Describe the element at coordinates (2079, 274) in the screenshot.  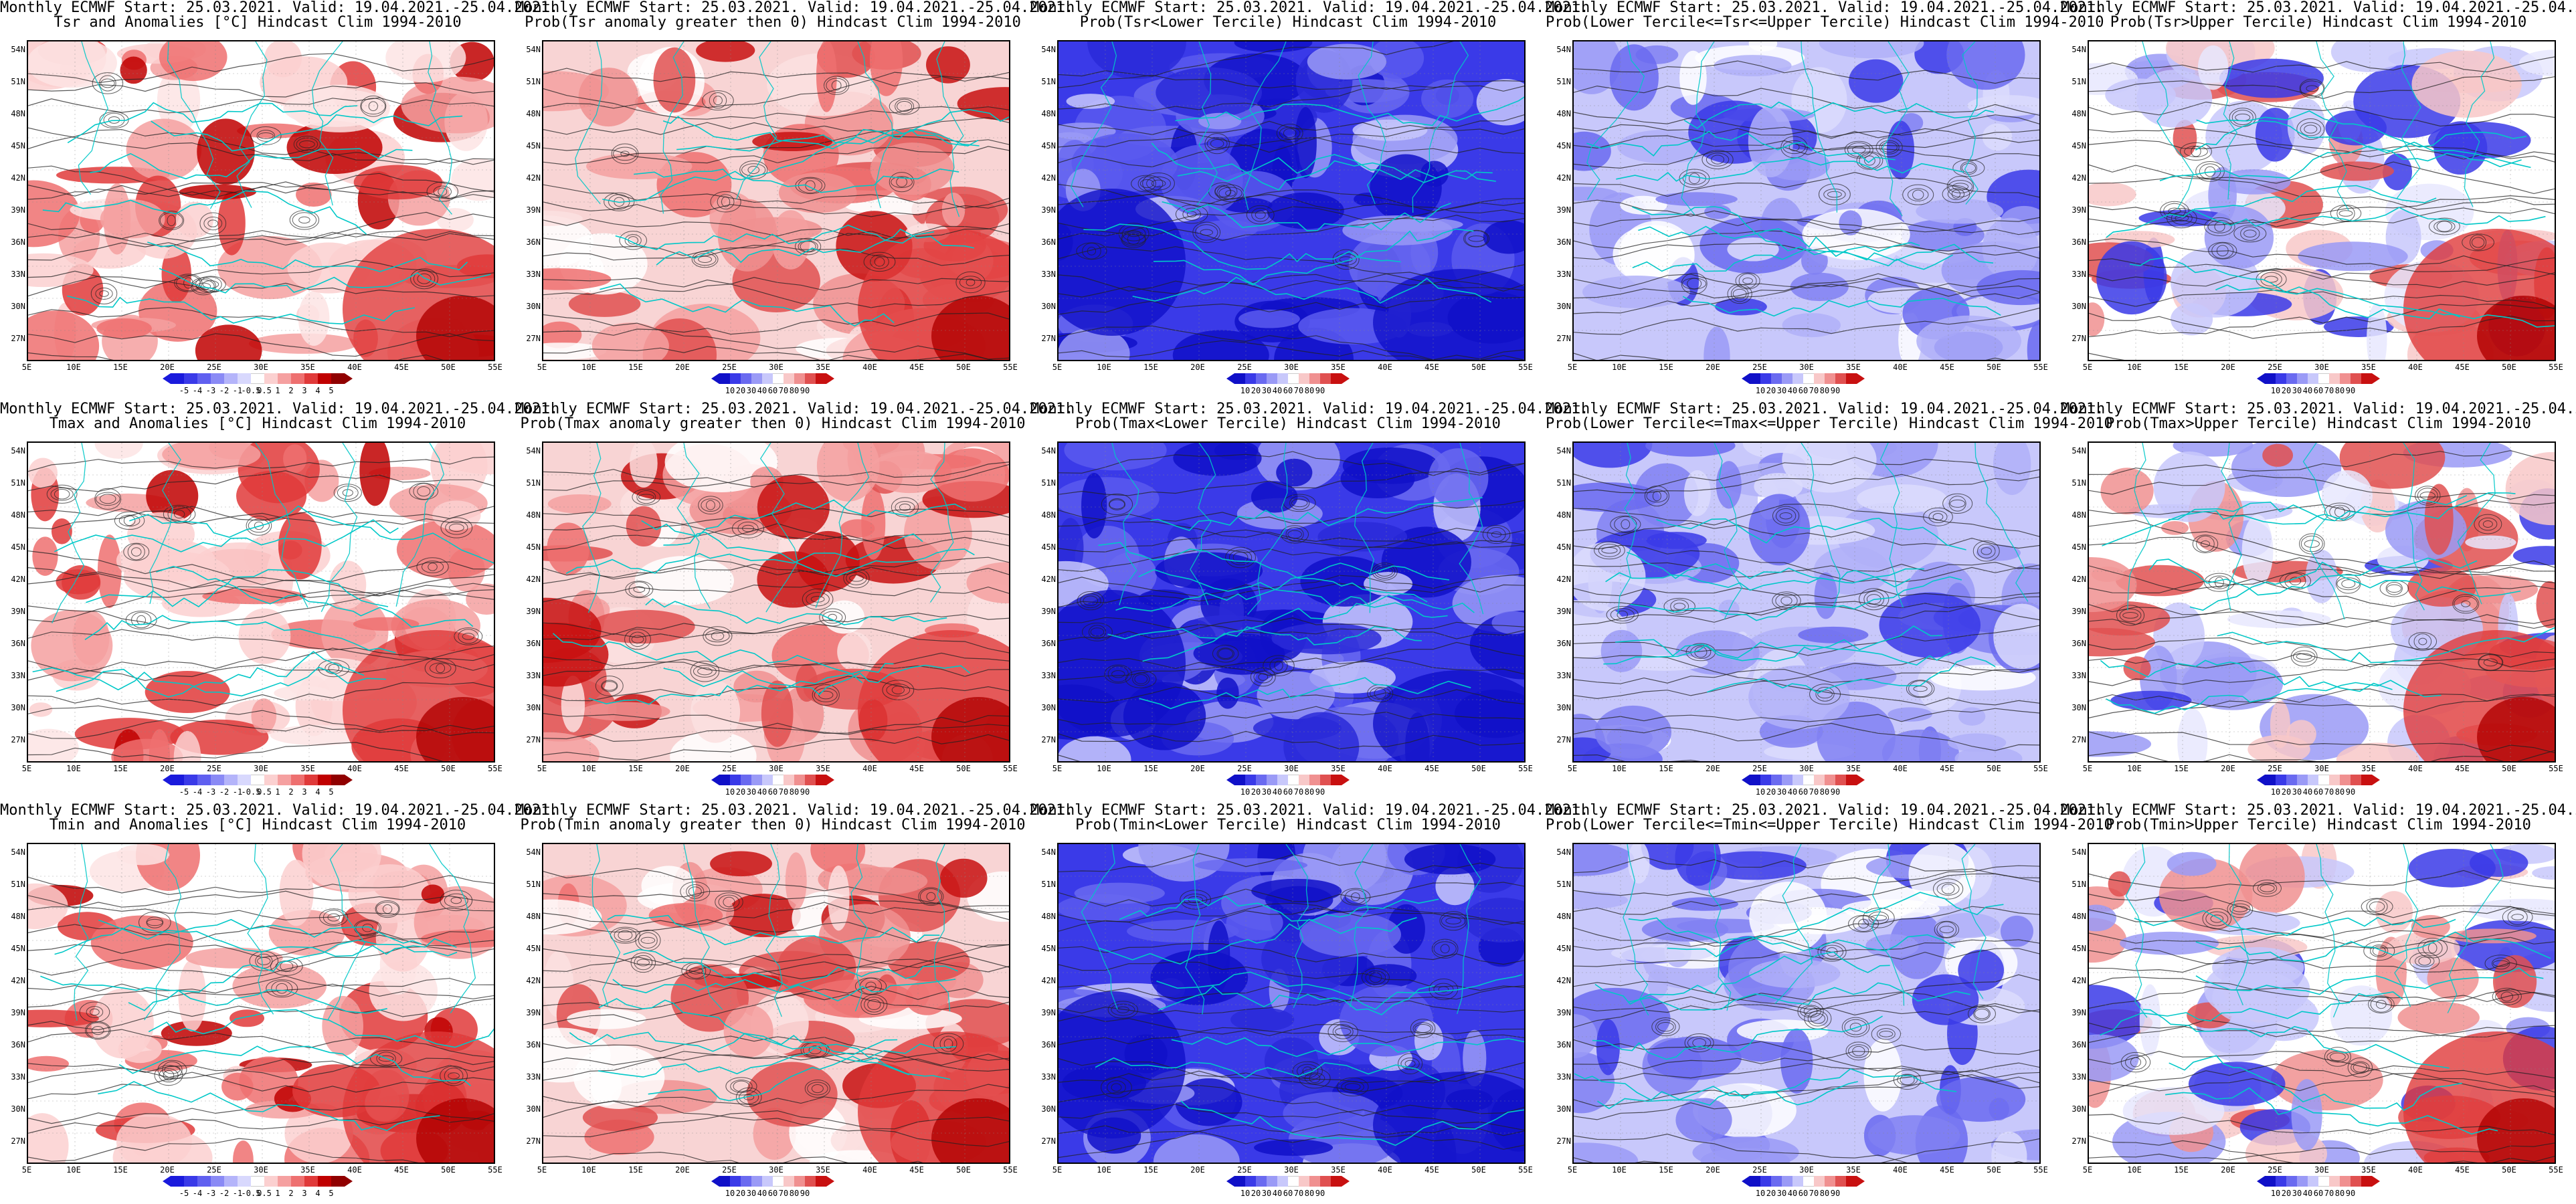
I see `latitude-label: 33N` at that location.